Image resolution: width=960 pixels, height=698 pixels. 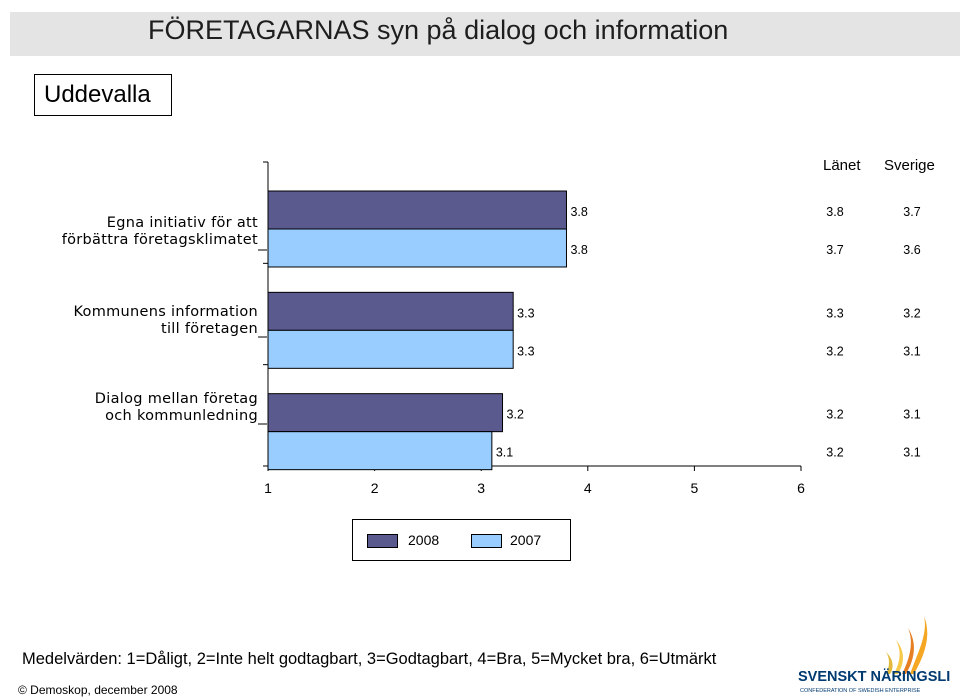 I want to click on region-label: Uddevalla, so click(x=103, y=95).